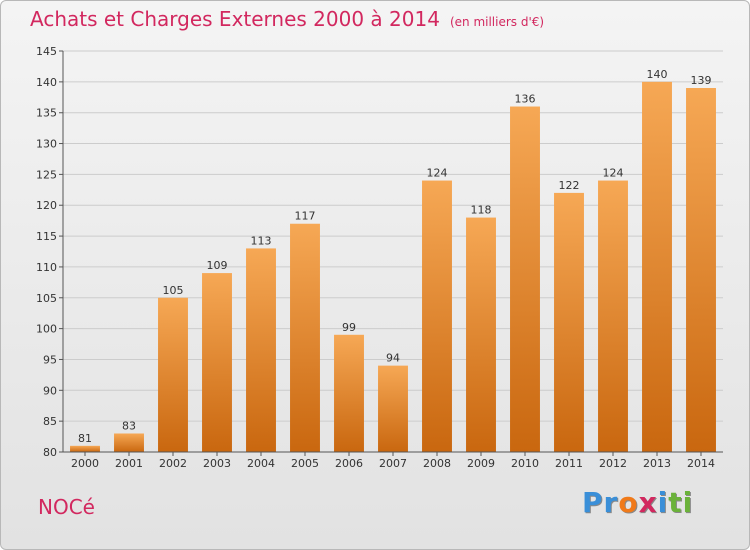 The height and width of the screenshot is (550, 750). I want to click on y-tick-label: 145, so click(46, 51).